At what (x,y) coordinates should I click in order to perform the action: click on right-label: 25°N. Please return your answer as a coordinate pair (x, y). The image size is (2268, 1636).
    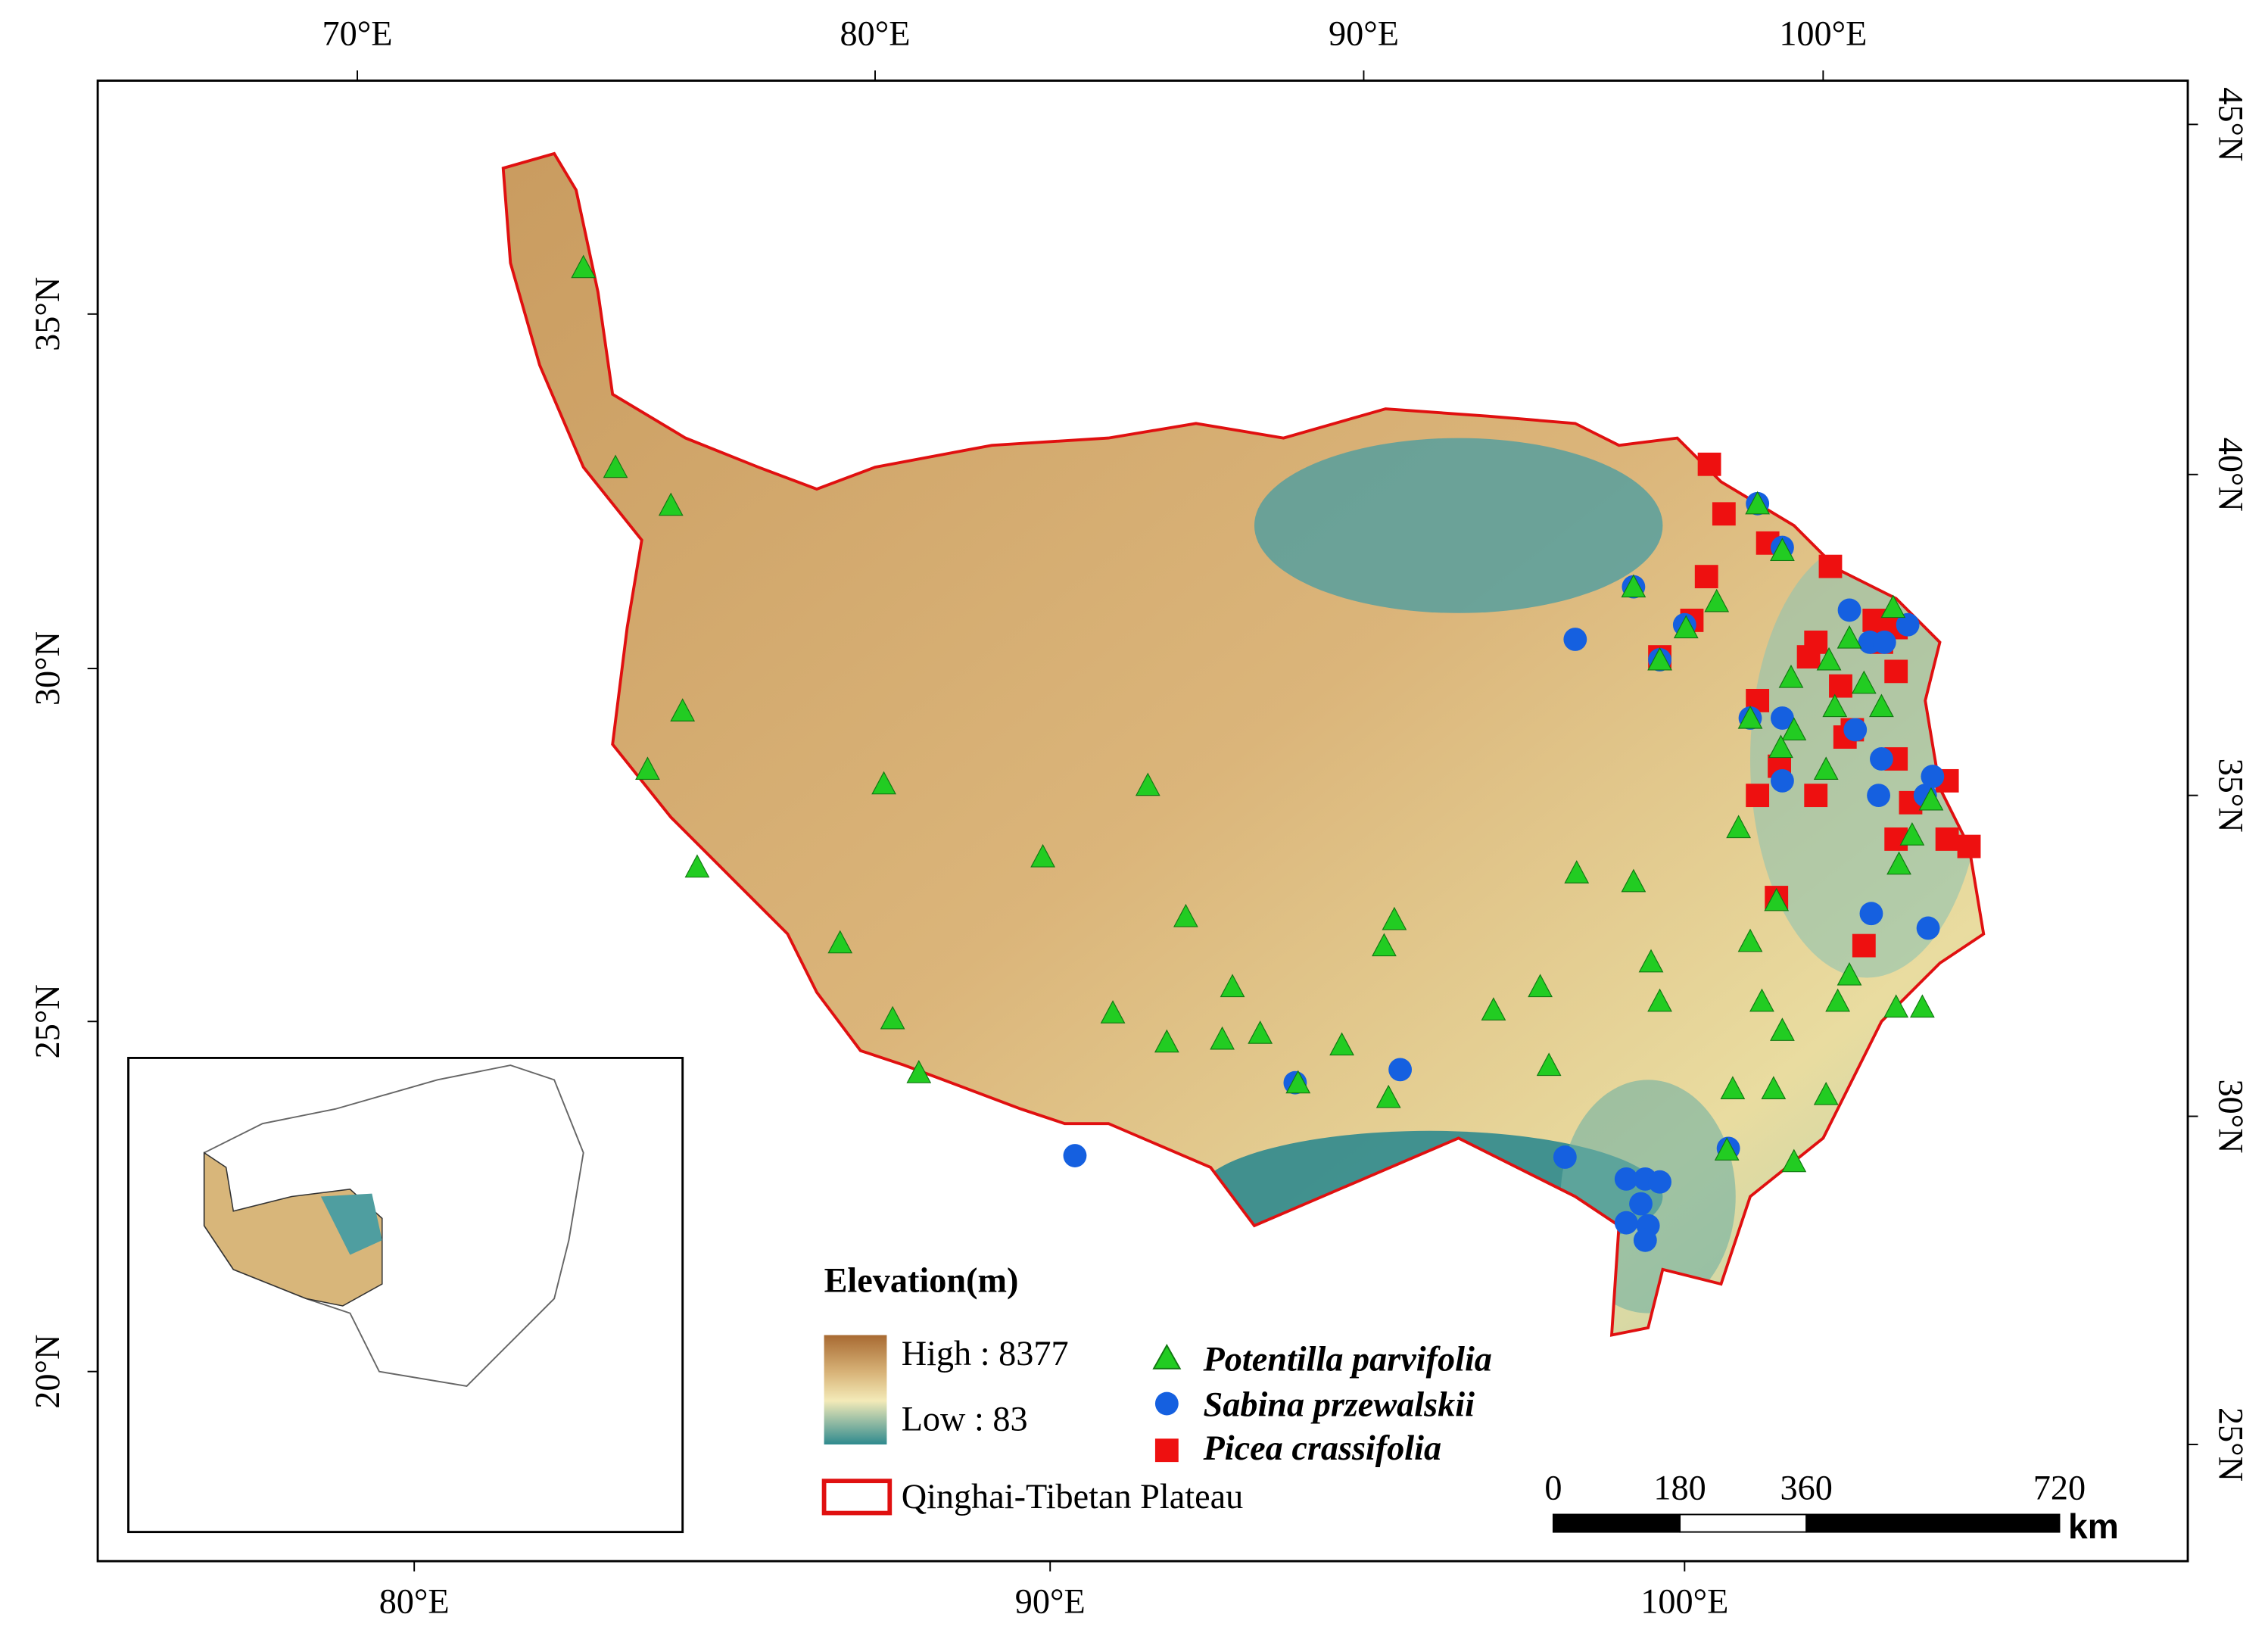
    Looking at the image, I should click on (2229, 1444).